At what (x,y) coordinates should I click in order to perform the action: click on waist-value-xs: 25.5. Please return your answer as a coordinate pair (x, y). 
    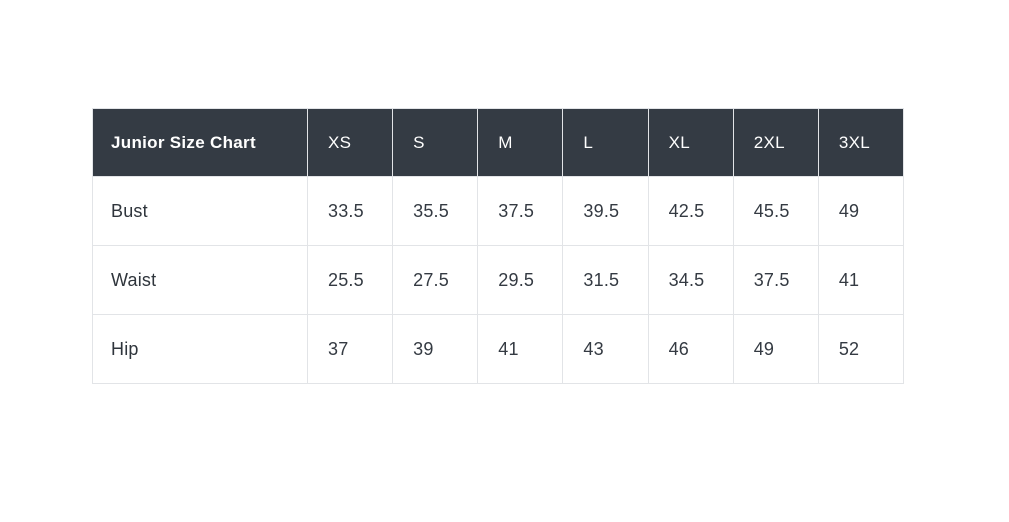
    Looking at the image, I should click on (350, 280).